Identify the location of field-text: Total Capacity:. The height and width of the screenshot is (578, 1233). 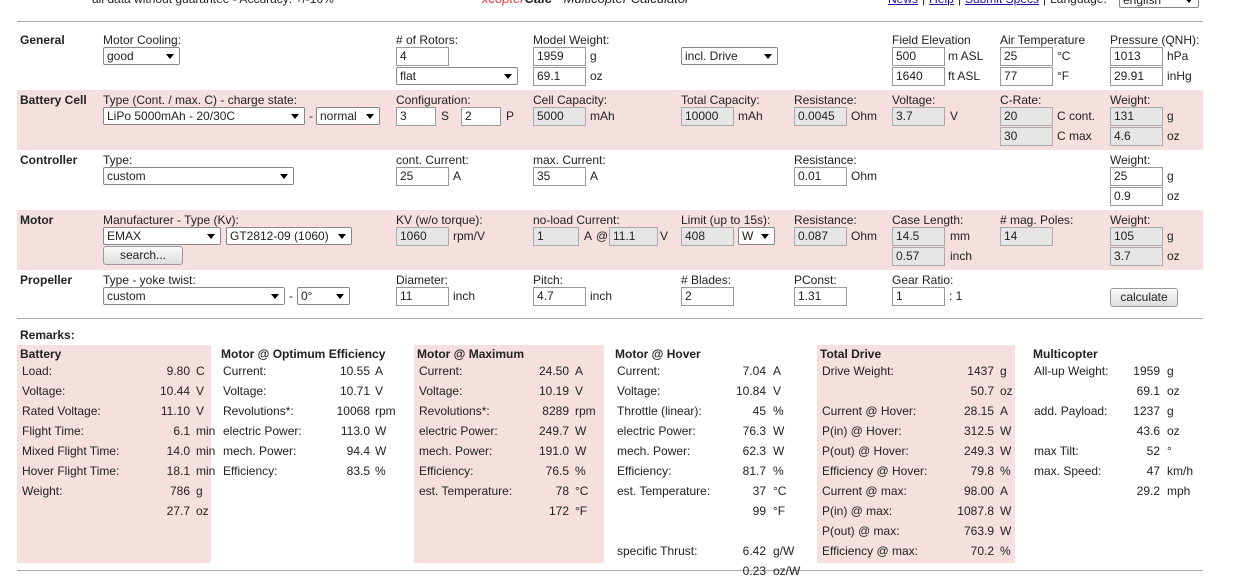
(720, 100).